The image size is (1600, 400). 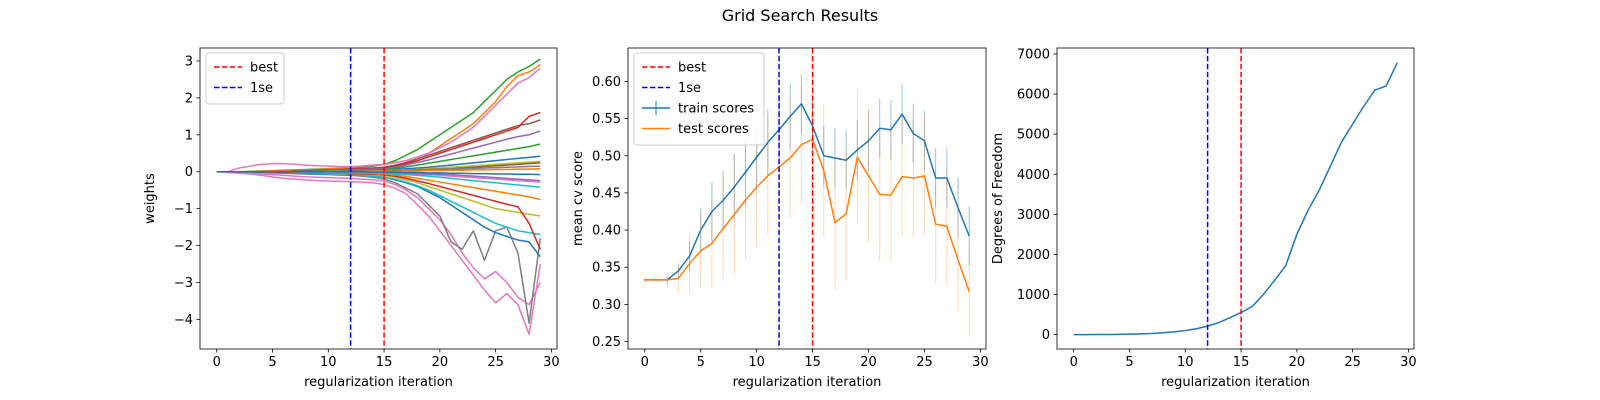 I want to click on y-tick-label: 0.40, so click(x=606, y=231).